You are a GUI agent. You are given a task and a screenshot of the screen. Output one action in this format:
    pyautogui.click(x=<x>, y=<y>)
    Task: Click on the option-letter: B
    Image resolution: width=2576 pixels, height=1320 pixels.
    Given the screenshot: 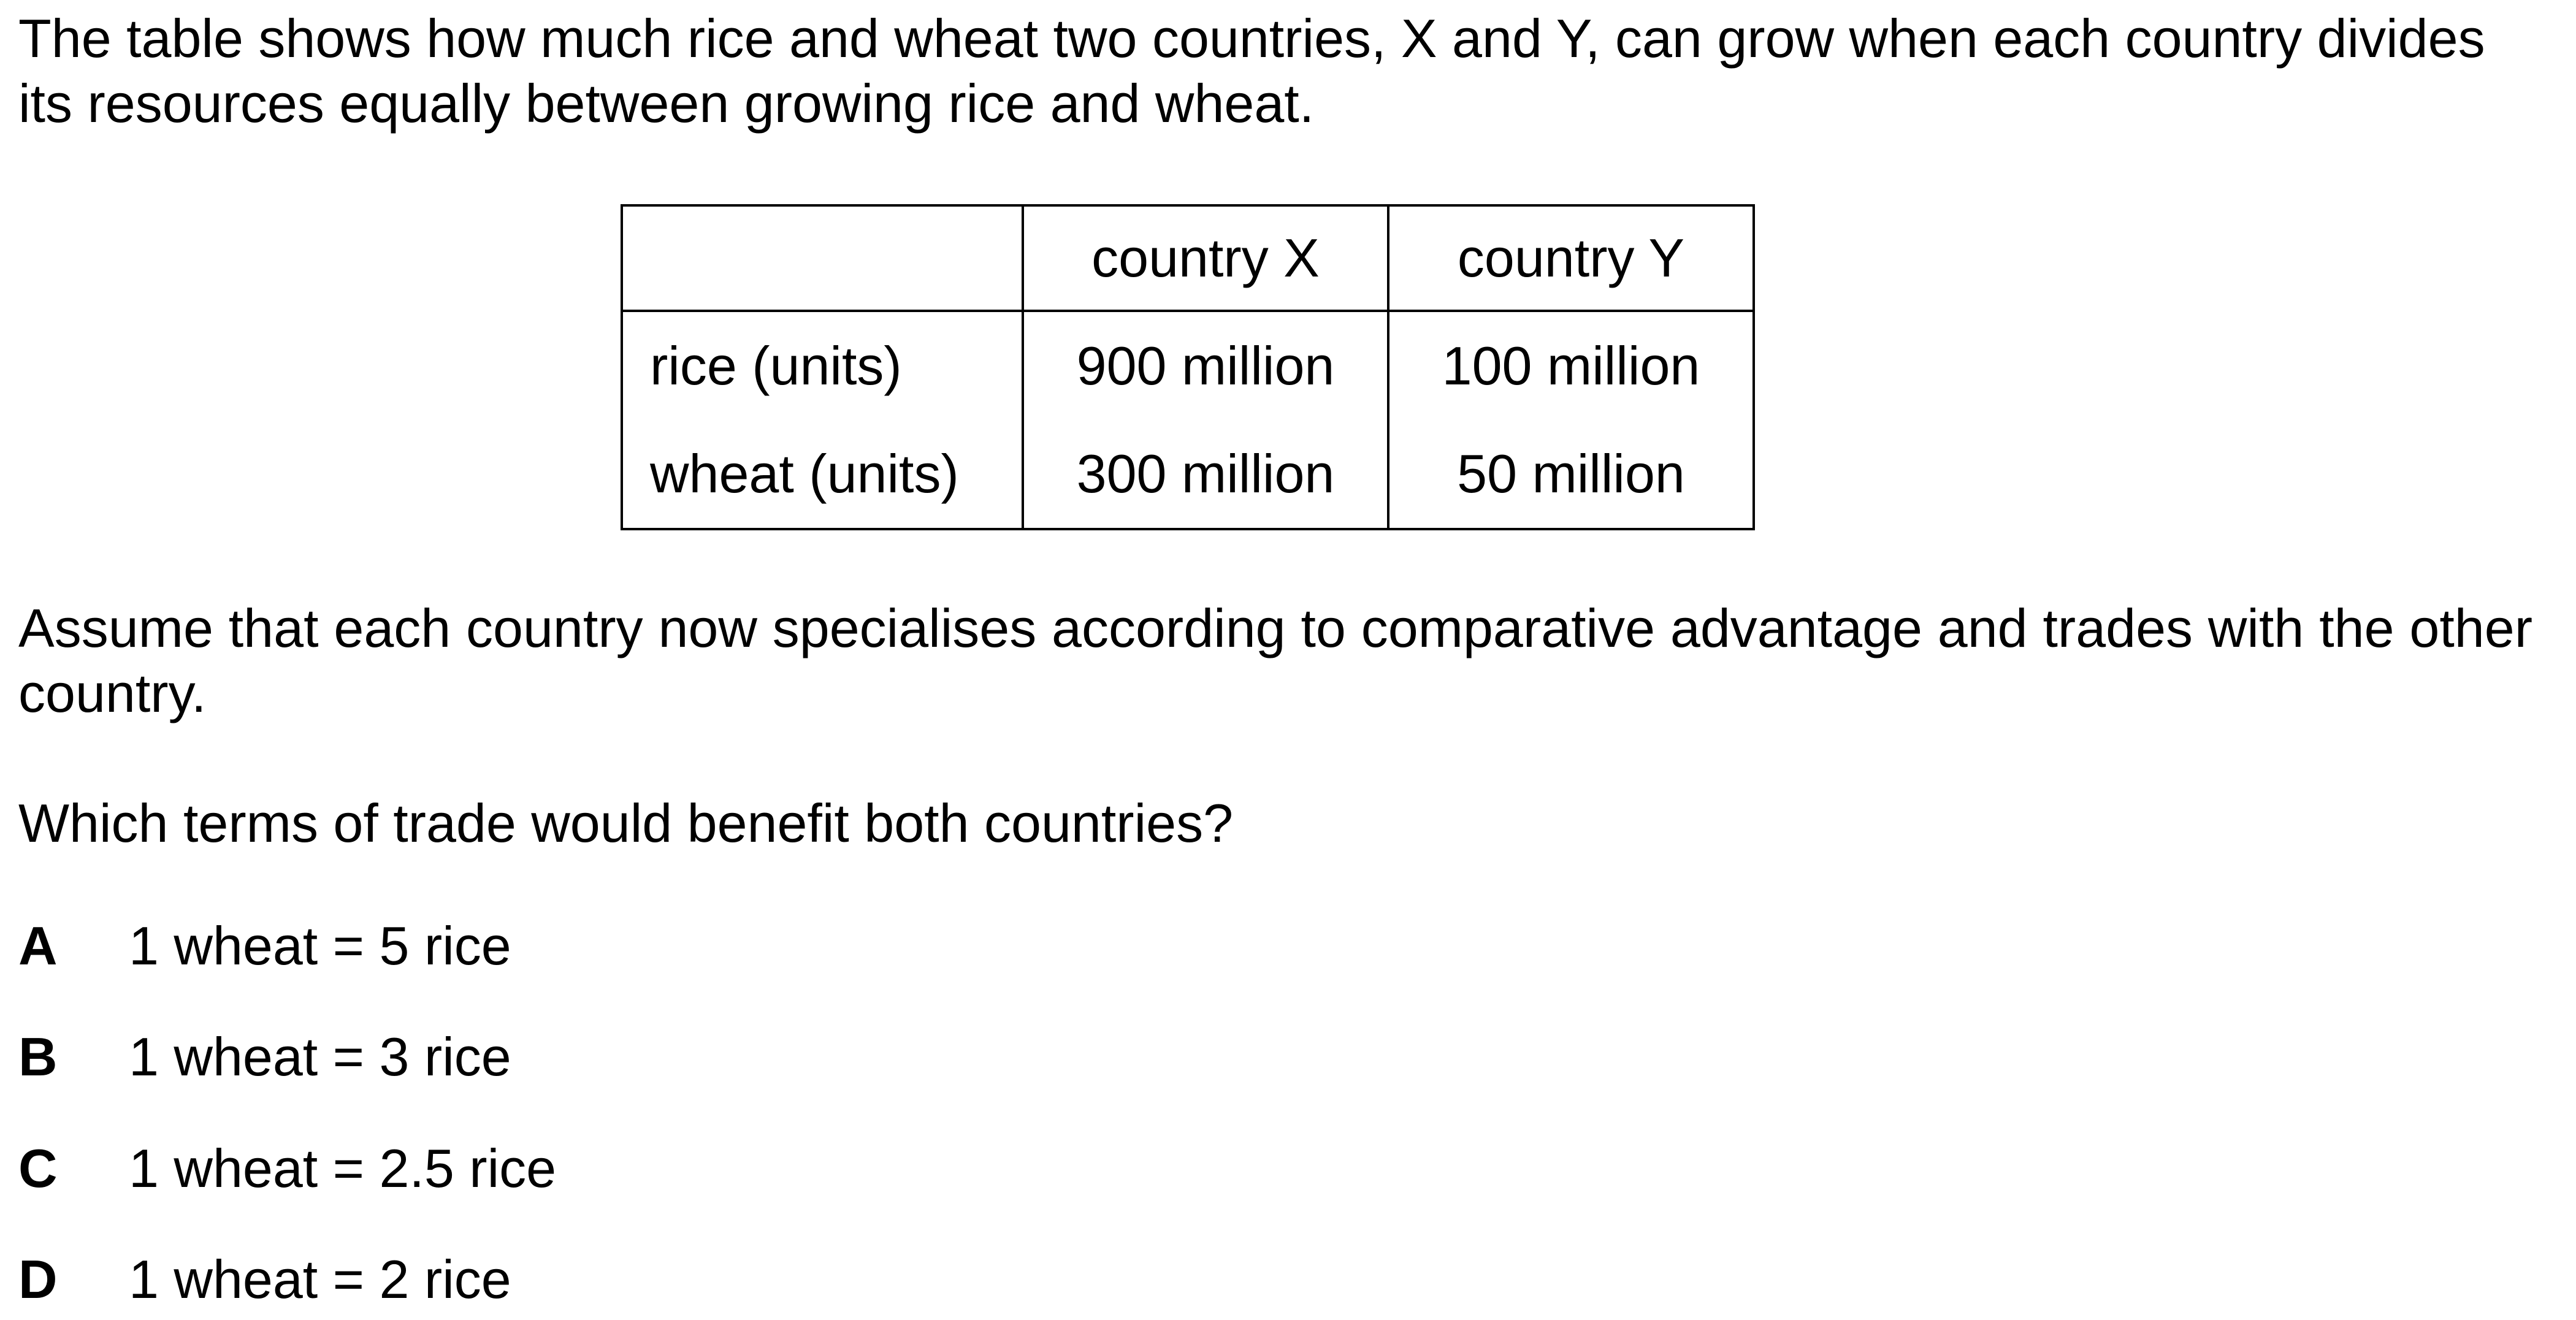 What is the action you would take?
    pyautogui.click(x=38, y=1057)
    